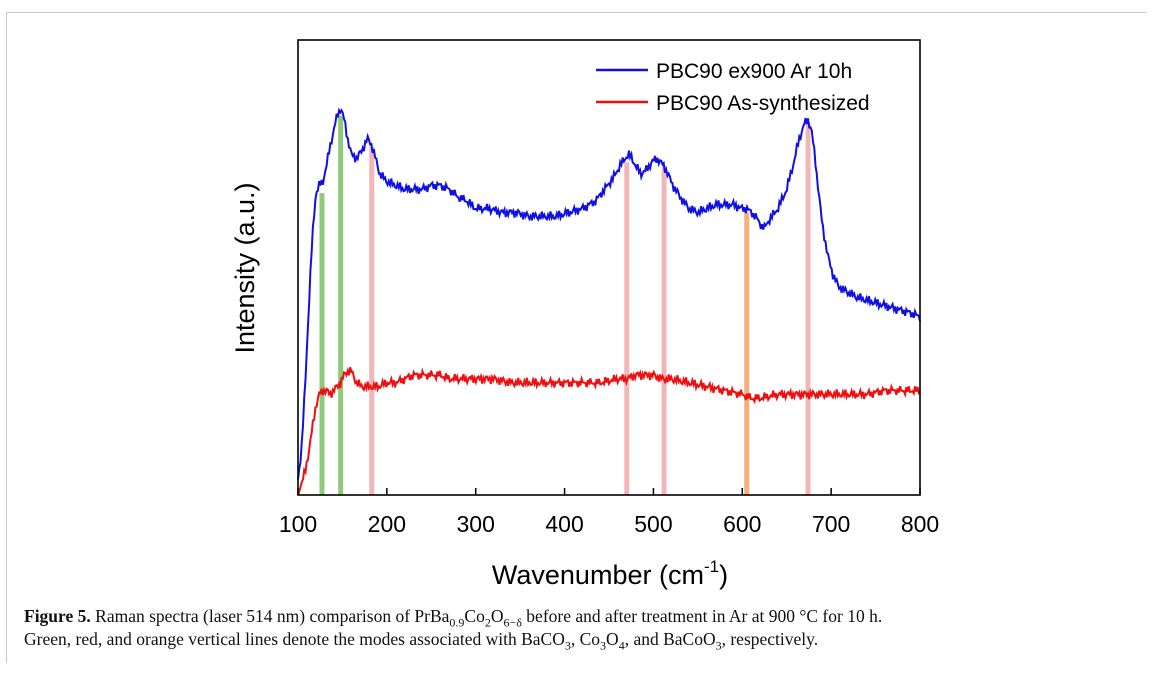 This screenshot has height=673, width=1153. What do you see at coordinates (609, 512) in the screenshot?
I see `x-ticks-group: 100 200 300 400 500 600 700 800` at bounding box center [609, 512].